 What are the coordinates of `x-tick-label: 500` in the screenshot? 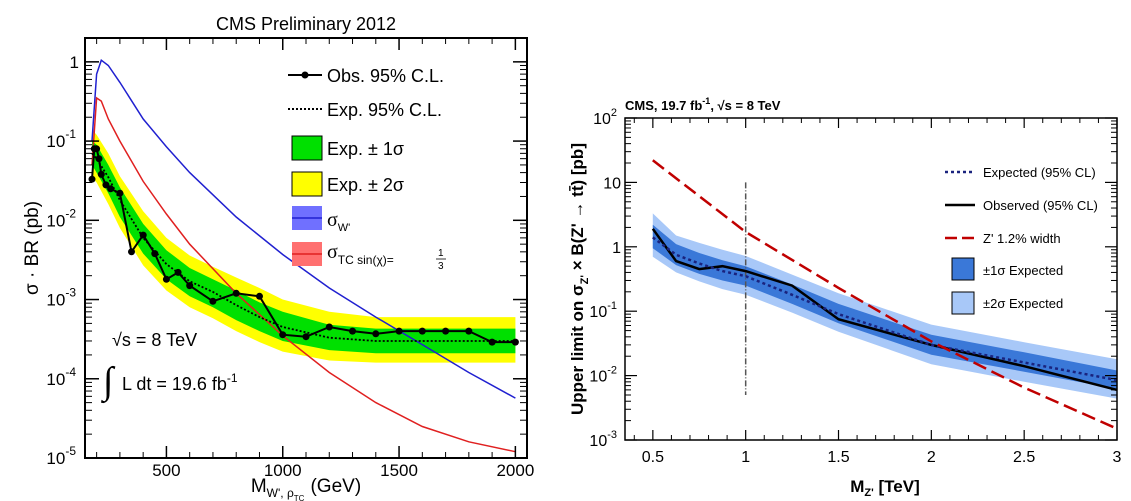 It's located at (166, 470).